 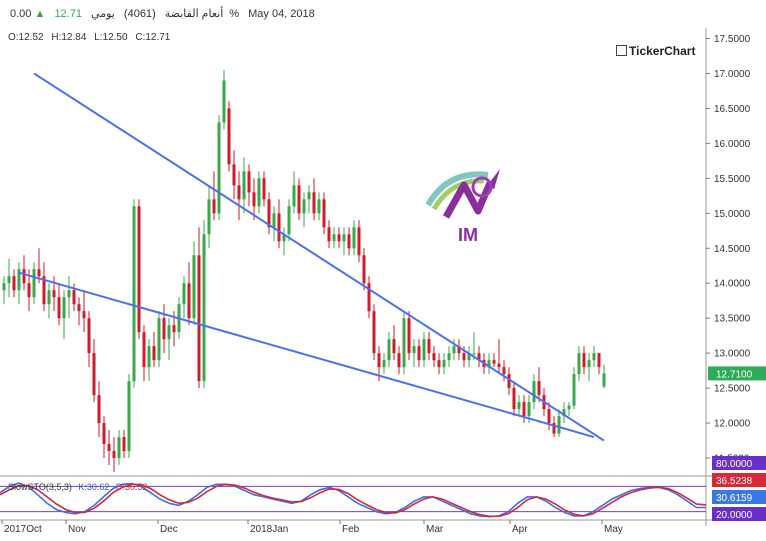 I want to click on y-tick-label: 17.0000, so click(x=732, y=74).